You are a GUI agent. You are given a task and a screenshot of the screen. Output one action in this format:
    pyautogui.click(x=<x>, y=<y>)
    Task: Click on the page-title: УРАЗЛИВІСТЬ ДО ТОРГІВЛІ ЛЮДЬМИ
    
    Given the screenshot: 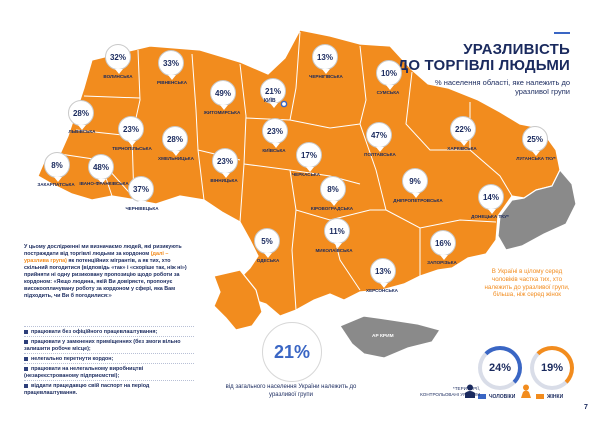 What is the action you would take?
    pyautogui.click(x=483, y=58)
    